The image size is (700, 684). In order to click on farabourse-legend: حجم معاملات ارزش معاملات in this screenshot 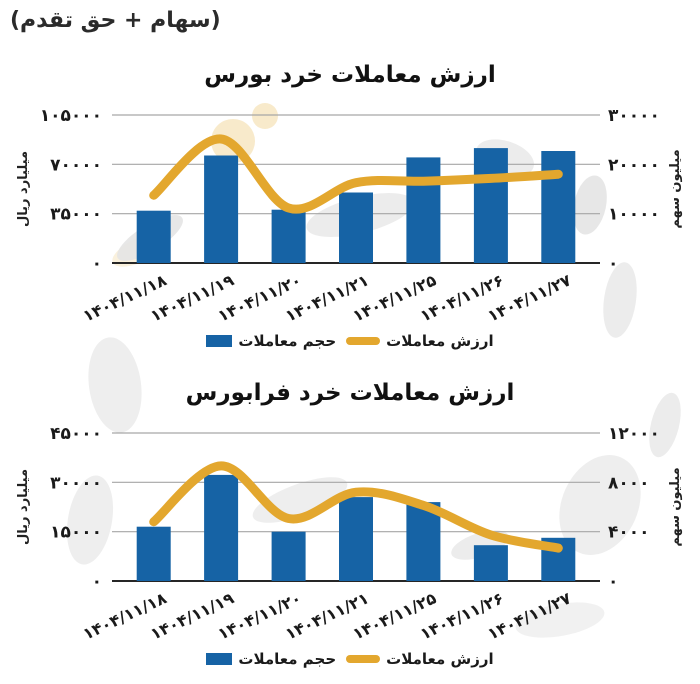, I will do `click(350, 659)`.